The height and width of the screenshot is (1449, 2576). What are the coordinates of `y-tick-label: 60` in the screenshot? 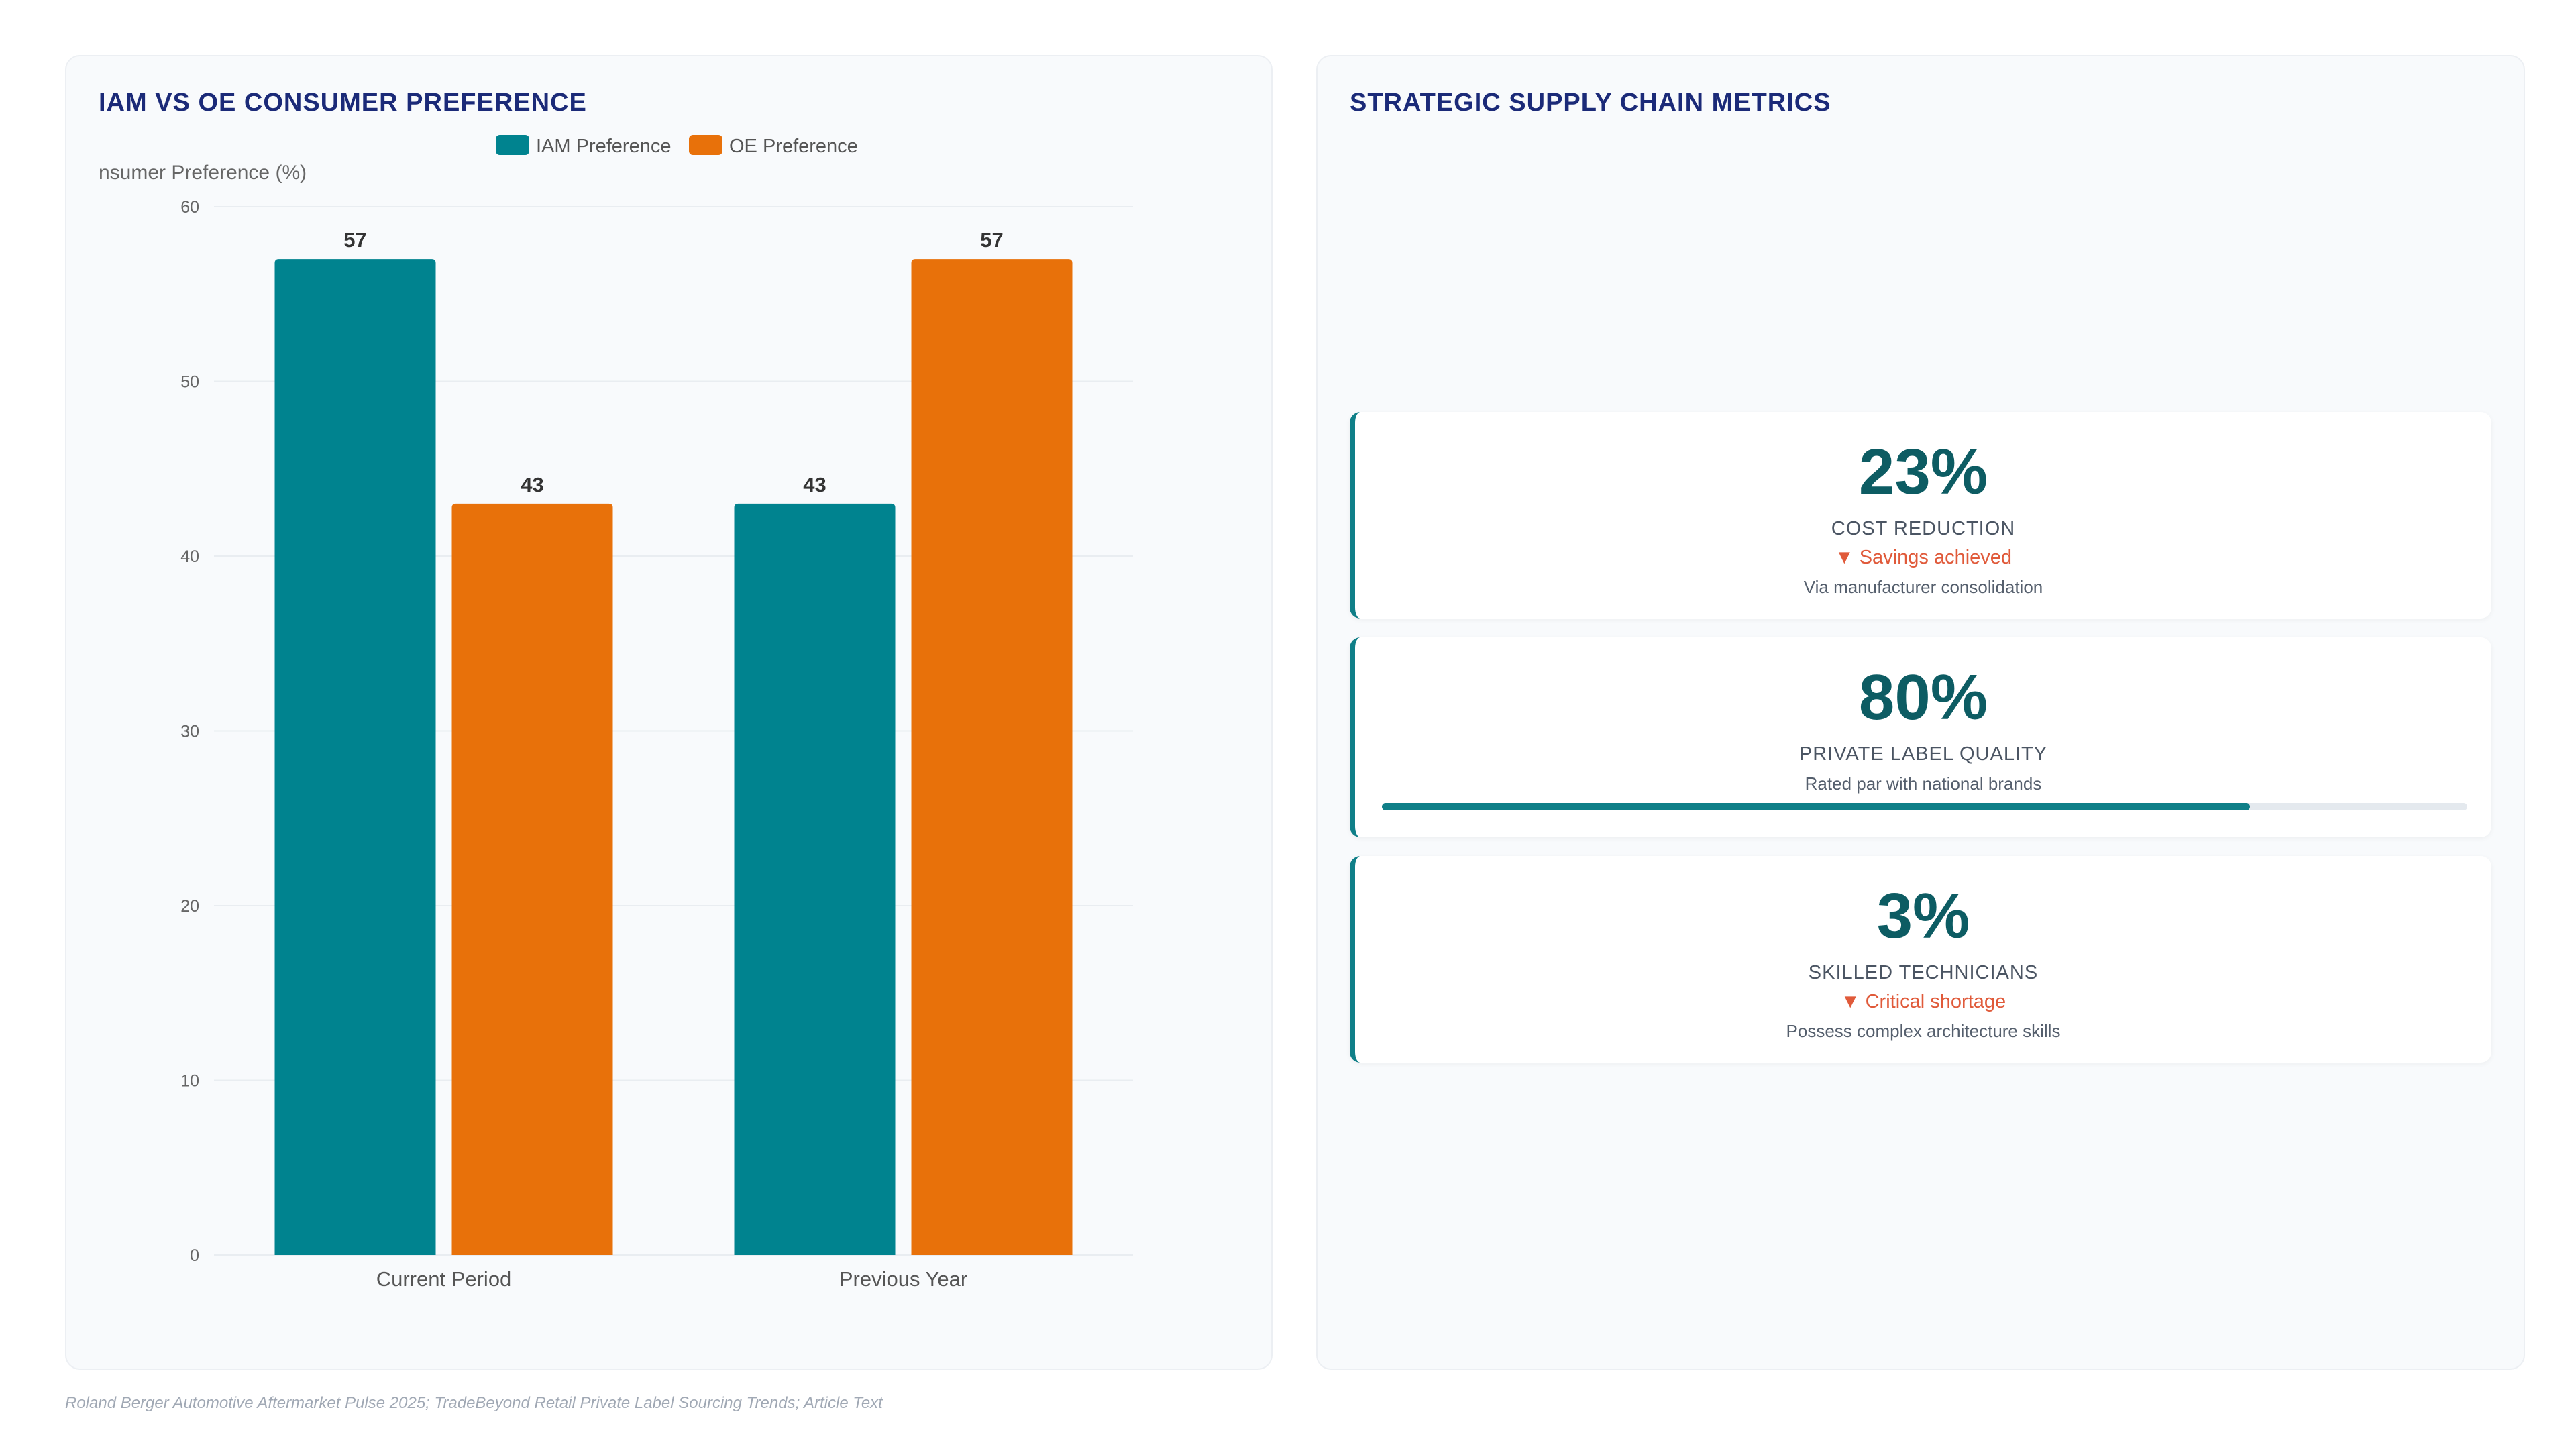 It's located at (189, 207).